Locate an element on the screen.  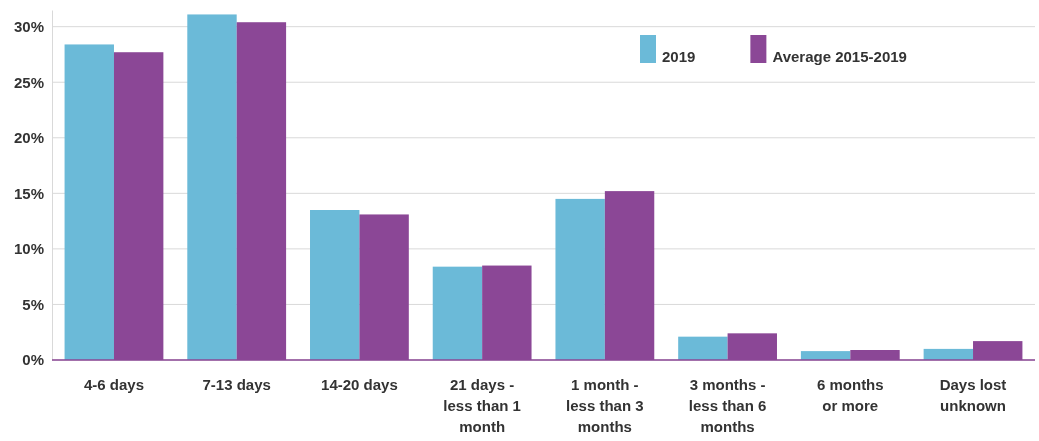
y-tick-label: 30% is located at coordinates (28, 26).